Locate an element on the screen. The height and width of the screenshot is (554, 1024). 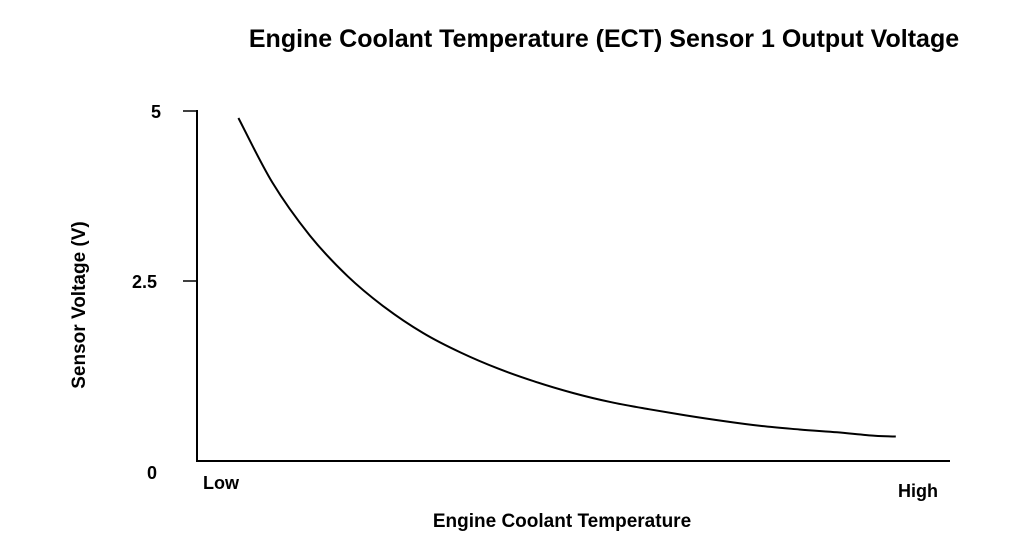
y-axis-label: Sensor Voltage (V) is located at coordinates (79, 305).